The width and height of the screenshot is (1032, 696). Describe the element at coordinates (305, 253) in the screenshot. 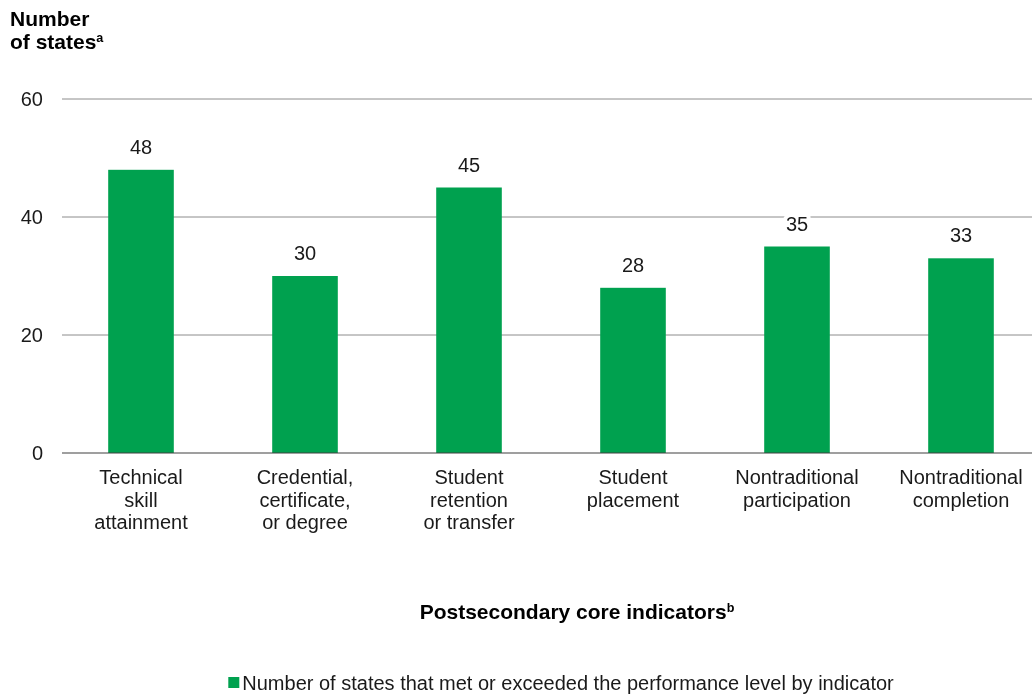

I see `data-label: 30` at that location.